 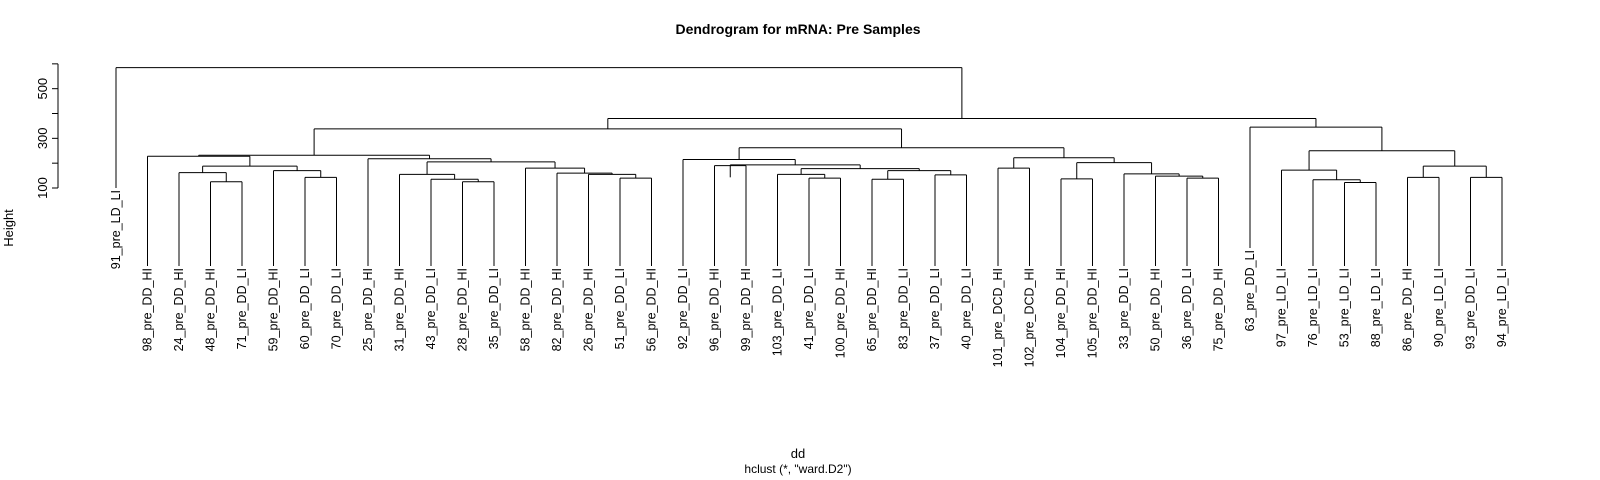 I want to click on leaf-label: 100_pre_DD_HI, so click(x=841, y=313).